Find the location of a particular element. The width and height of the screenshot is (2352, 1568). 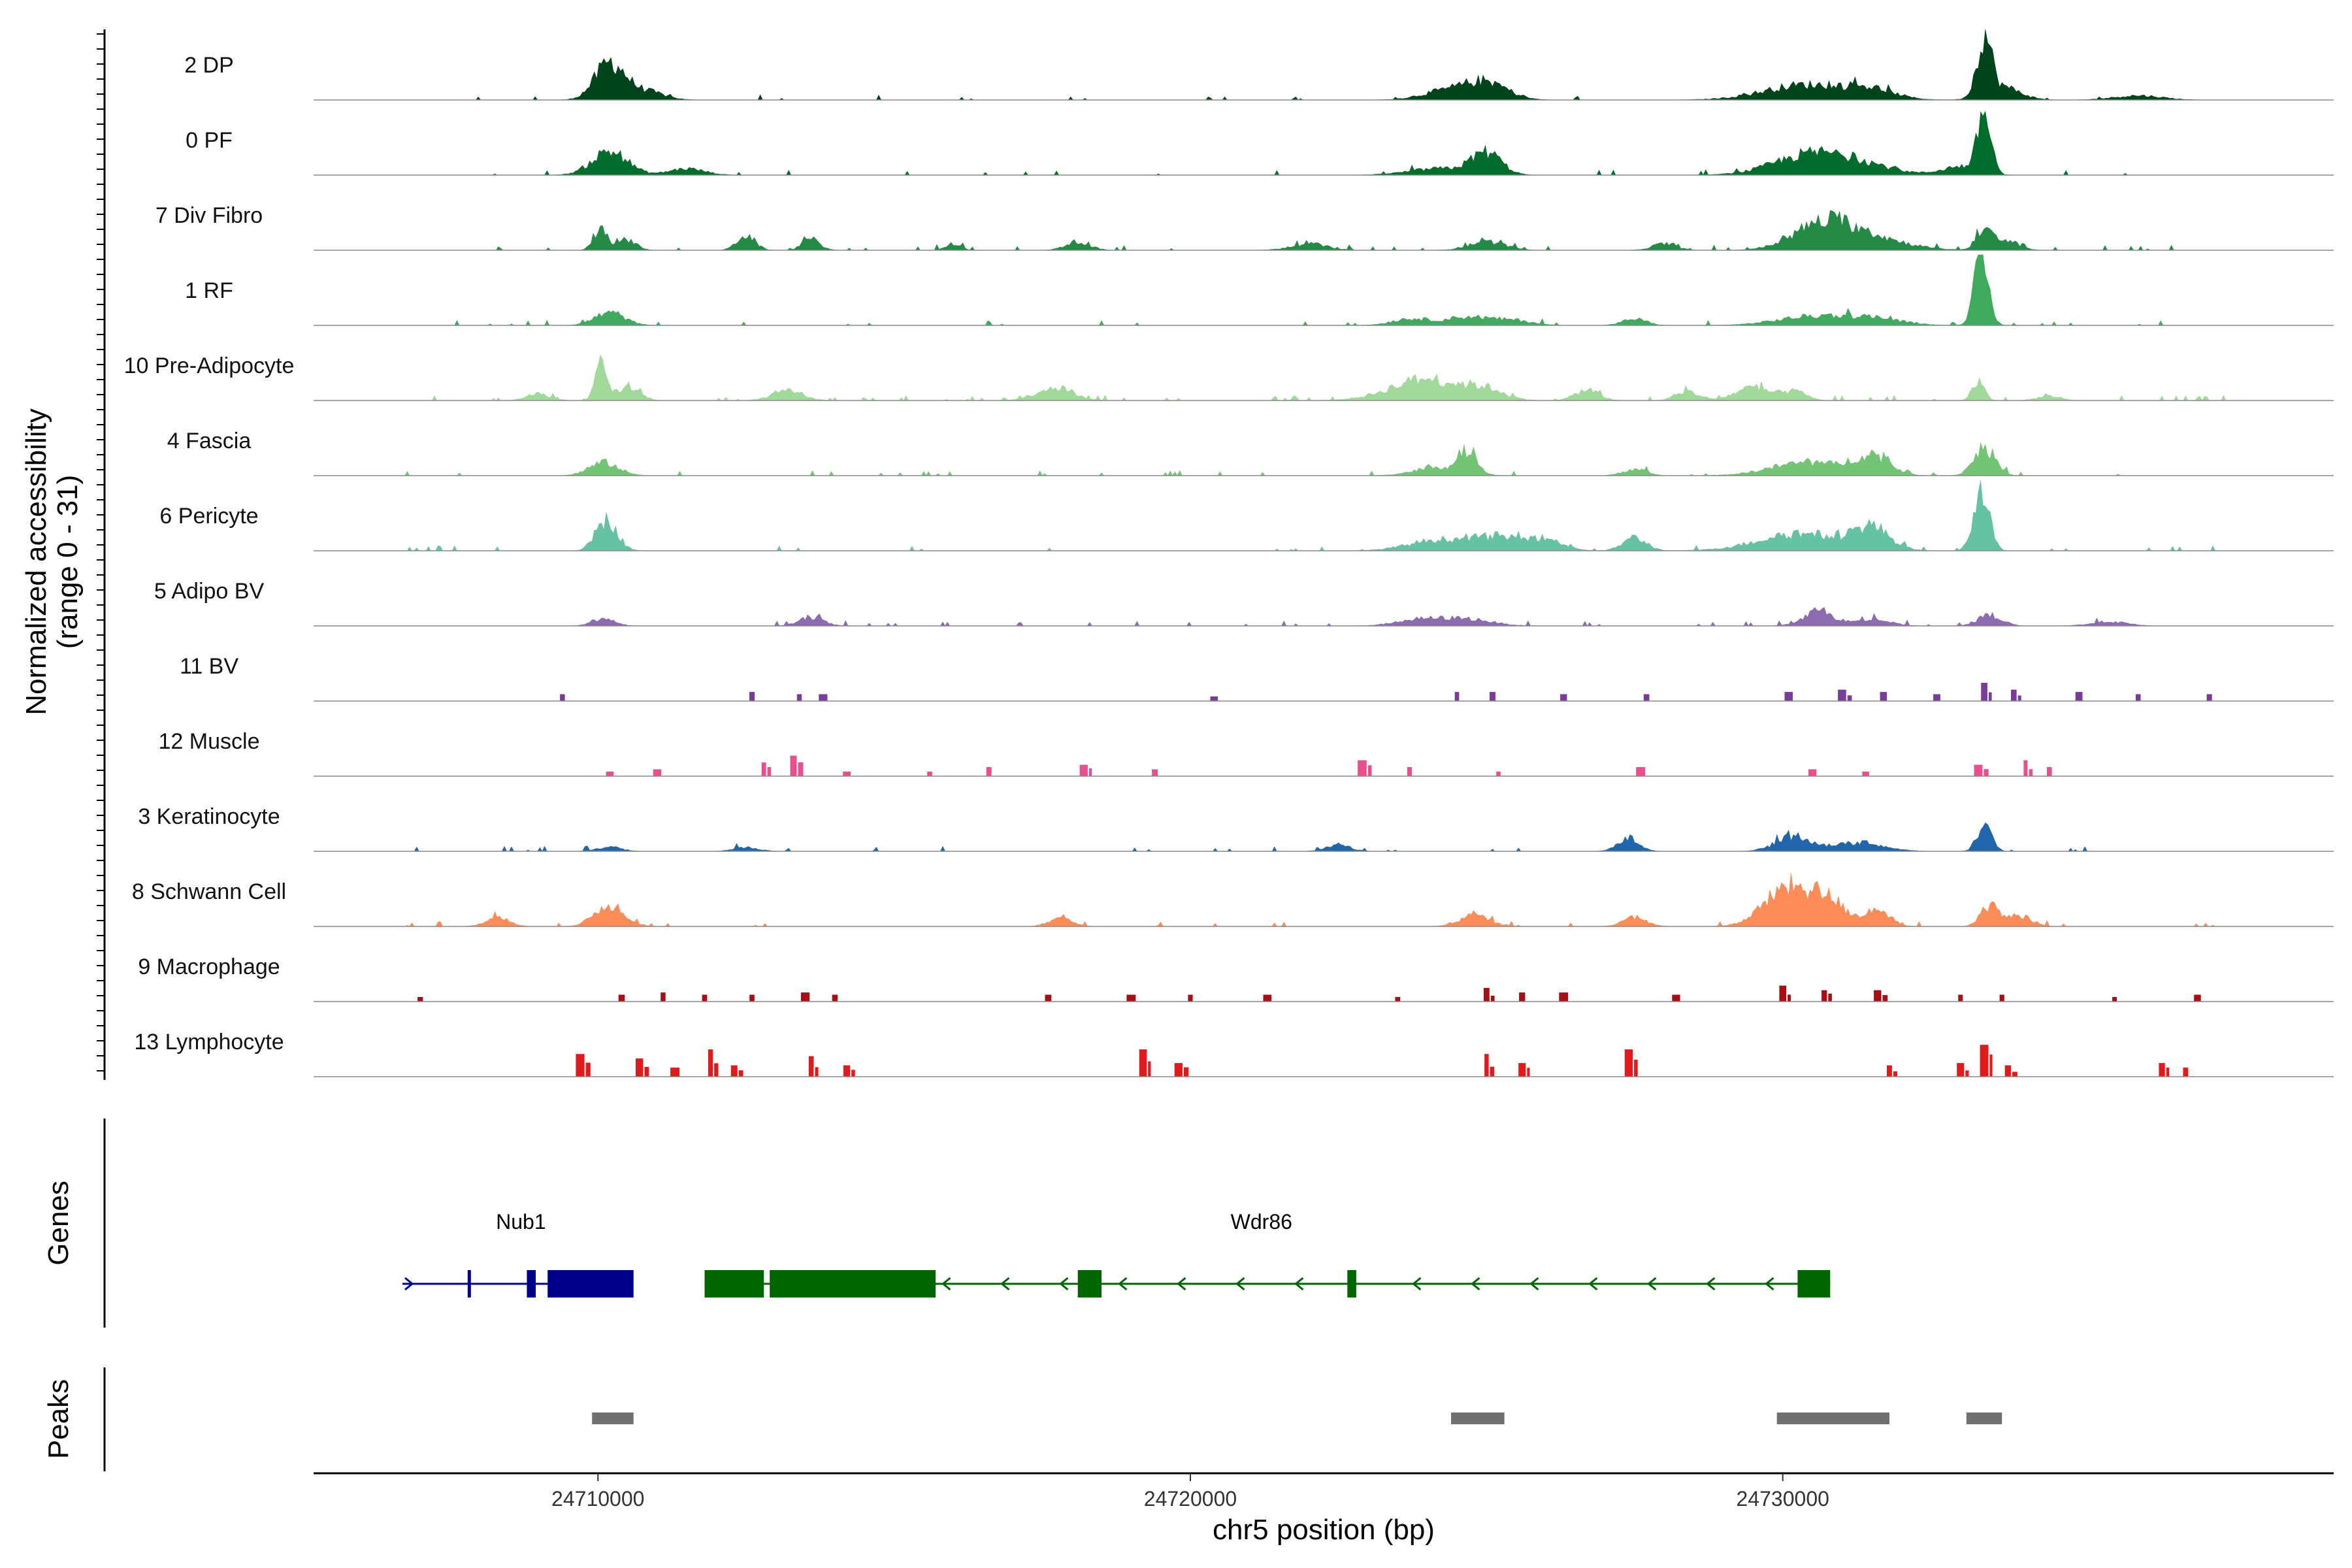

x-tick-label: 24710000 is located at coordinates (597, 1499).